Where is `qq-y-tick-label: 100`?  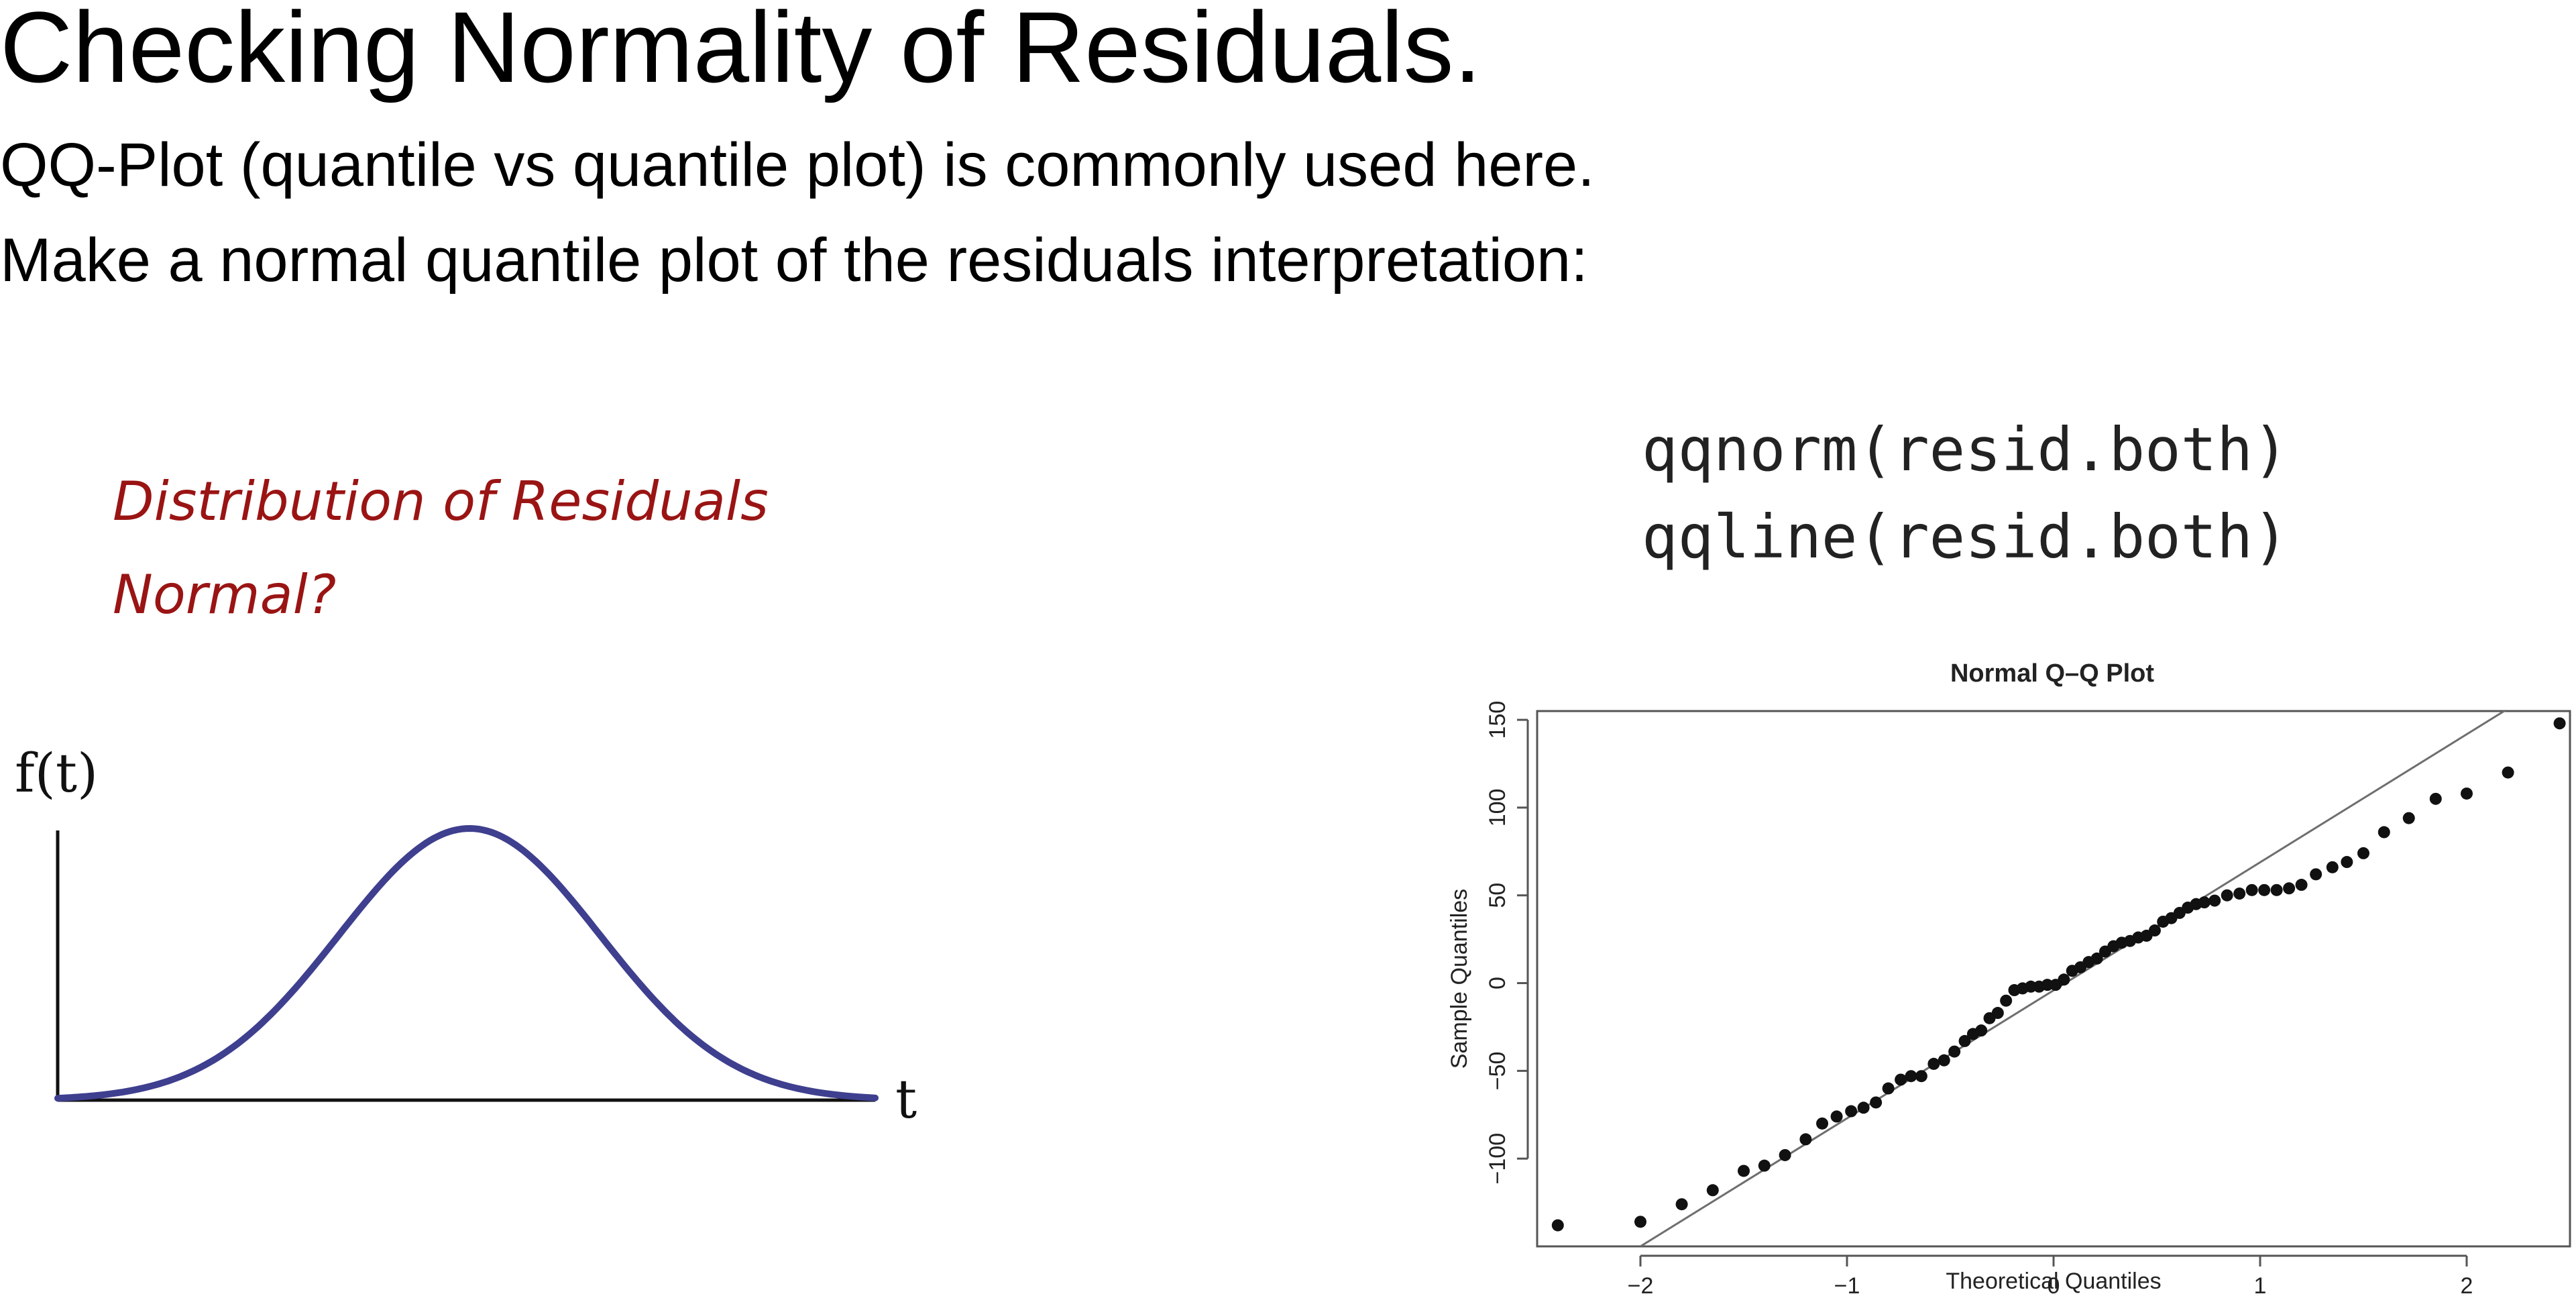
qq-y-tick-label: 100 is located at coordinates (1497, 808).